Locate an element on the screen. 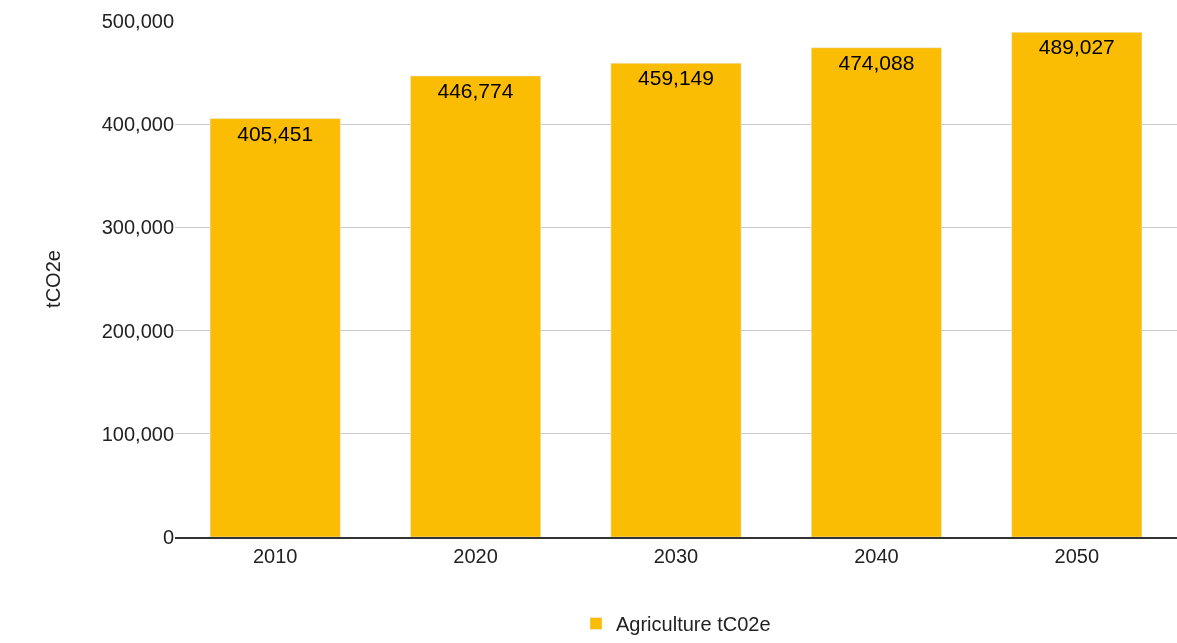 The height and width of the screenshot is (643, 1177). data-label: 459,149 is located at coordinates (676, 78).